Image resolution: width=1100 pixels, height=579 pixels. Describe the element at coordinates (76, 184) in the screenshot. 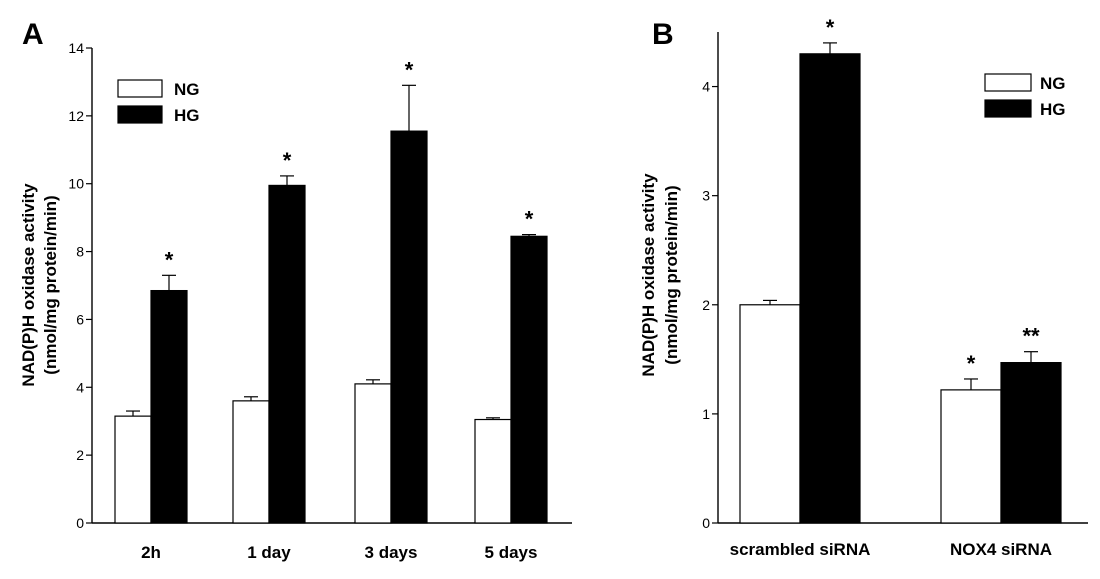

I see `y-tick-label: 10` at that location.